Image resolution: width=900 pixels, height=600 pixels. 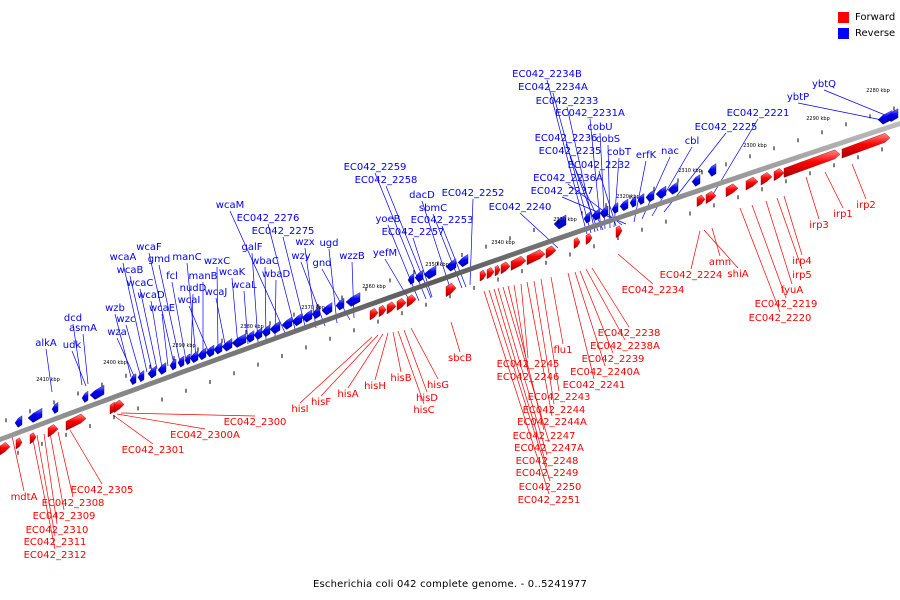 What do you see at coordinates (653, 290) in the screenshot?
I see `gene-label-ec042-2234: EC042_2234` at bounding box center [653, 290].